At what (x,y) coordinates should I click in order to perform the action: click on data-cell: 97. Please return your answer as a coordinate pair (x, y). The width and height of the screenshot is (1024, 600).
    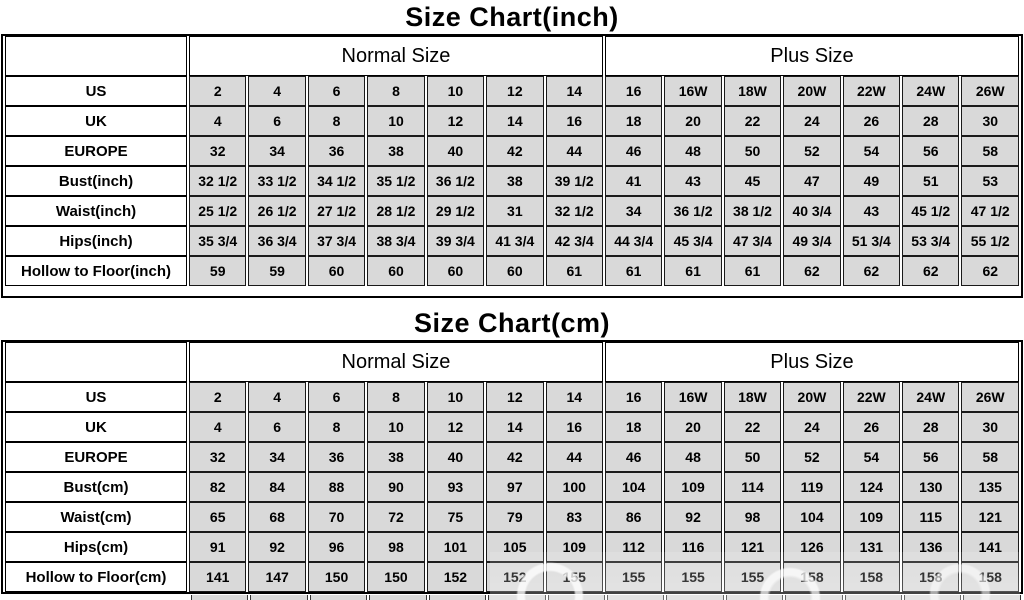
    Looking at the image, I should click on (515, 487).